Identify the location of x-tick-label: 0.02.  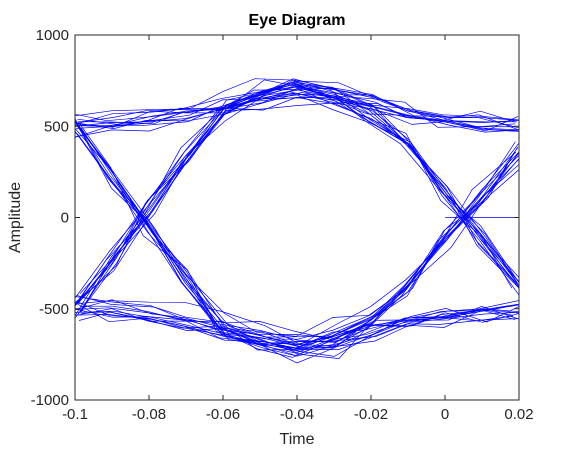
(518, 414).